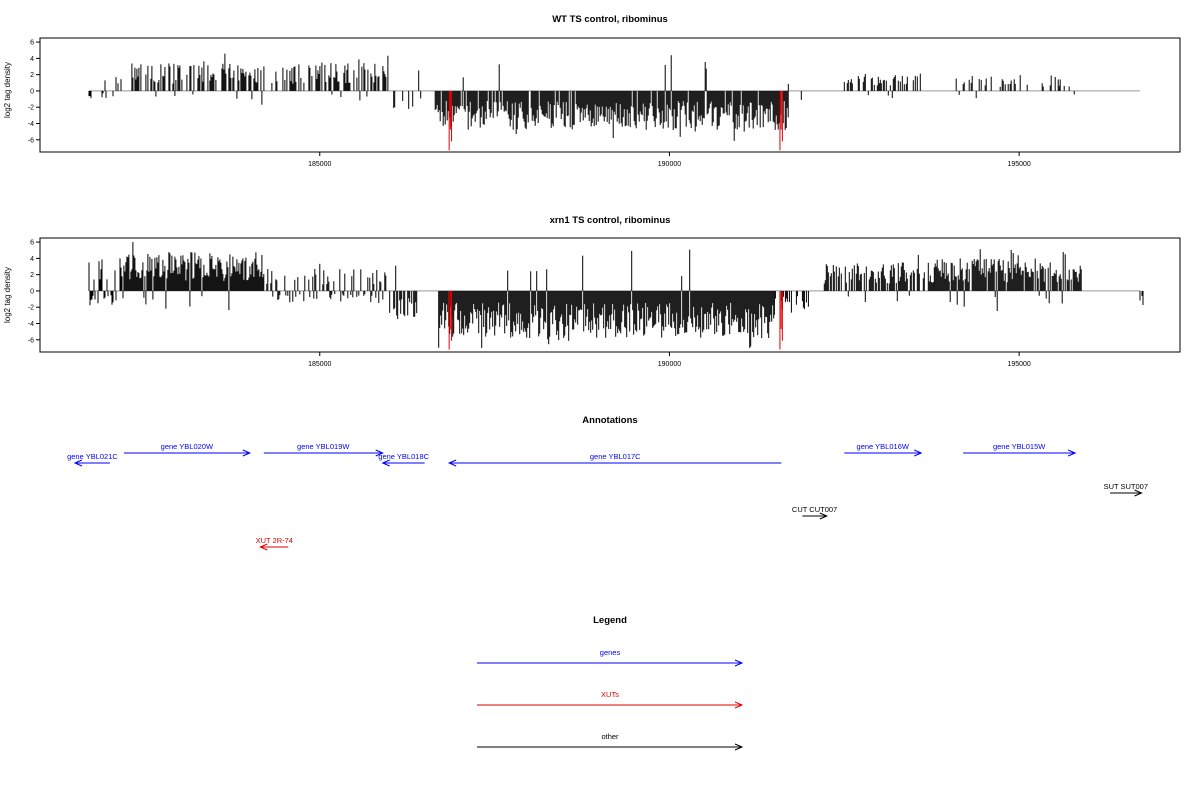 This screenshot has height=800, width=1200. I want to click on legend-item: XUTs, so click(610, 699).